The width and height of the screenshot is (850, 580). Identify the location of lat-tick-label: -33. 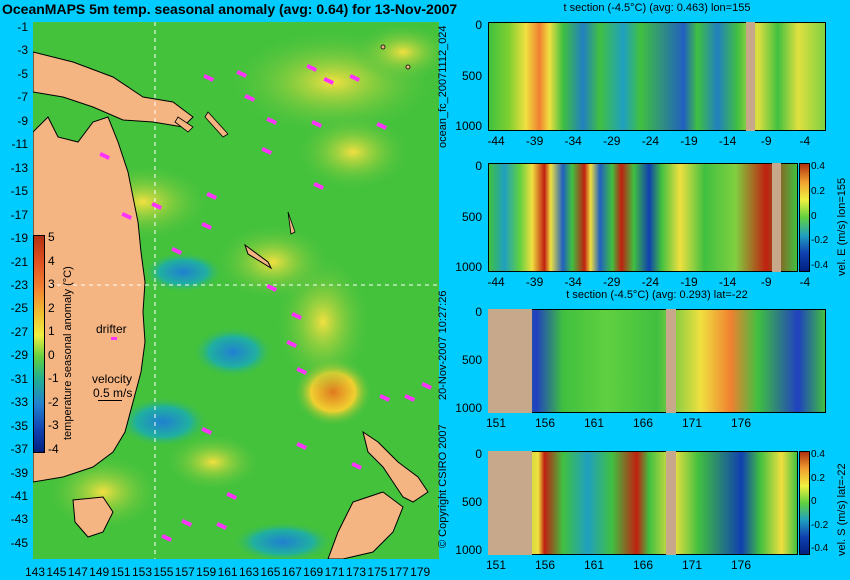
(19, 402).